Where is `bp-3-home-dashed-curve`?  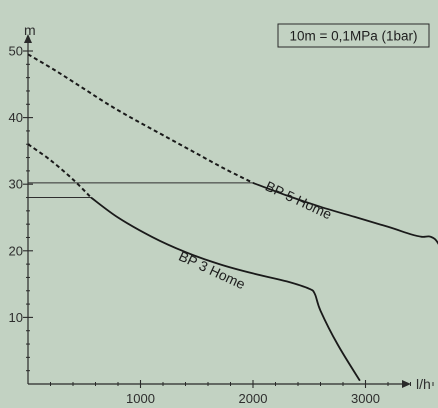 bp-3-home-dashed-curve is located at coordinates (59, 171).